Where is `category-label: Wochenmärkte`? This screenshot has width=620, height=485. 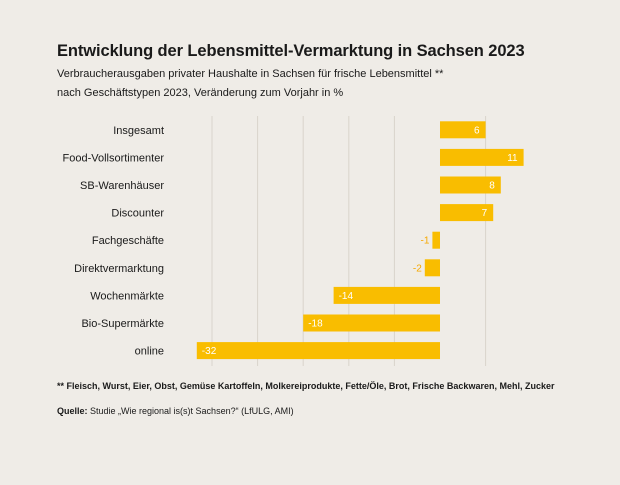
category-label: Wochenmärkte is located at coordinates (127, 296).